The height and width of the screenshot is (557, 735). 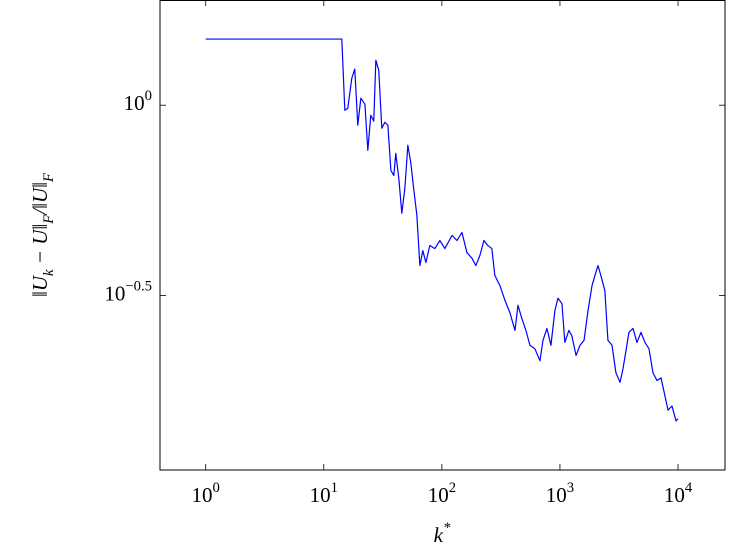 What do you see at coordinates (560, 493) in the screenshot?
I see `x-tick-label: 10³` at bounding box center [560, 493].